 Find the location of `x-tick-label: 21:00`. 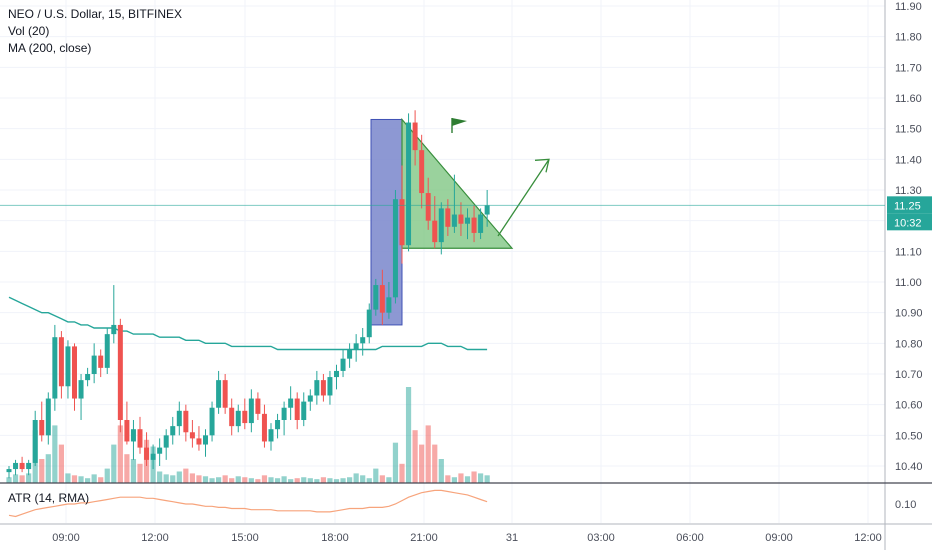

x-tick-label: 21:00 is located at coordinates (424, 538).